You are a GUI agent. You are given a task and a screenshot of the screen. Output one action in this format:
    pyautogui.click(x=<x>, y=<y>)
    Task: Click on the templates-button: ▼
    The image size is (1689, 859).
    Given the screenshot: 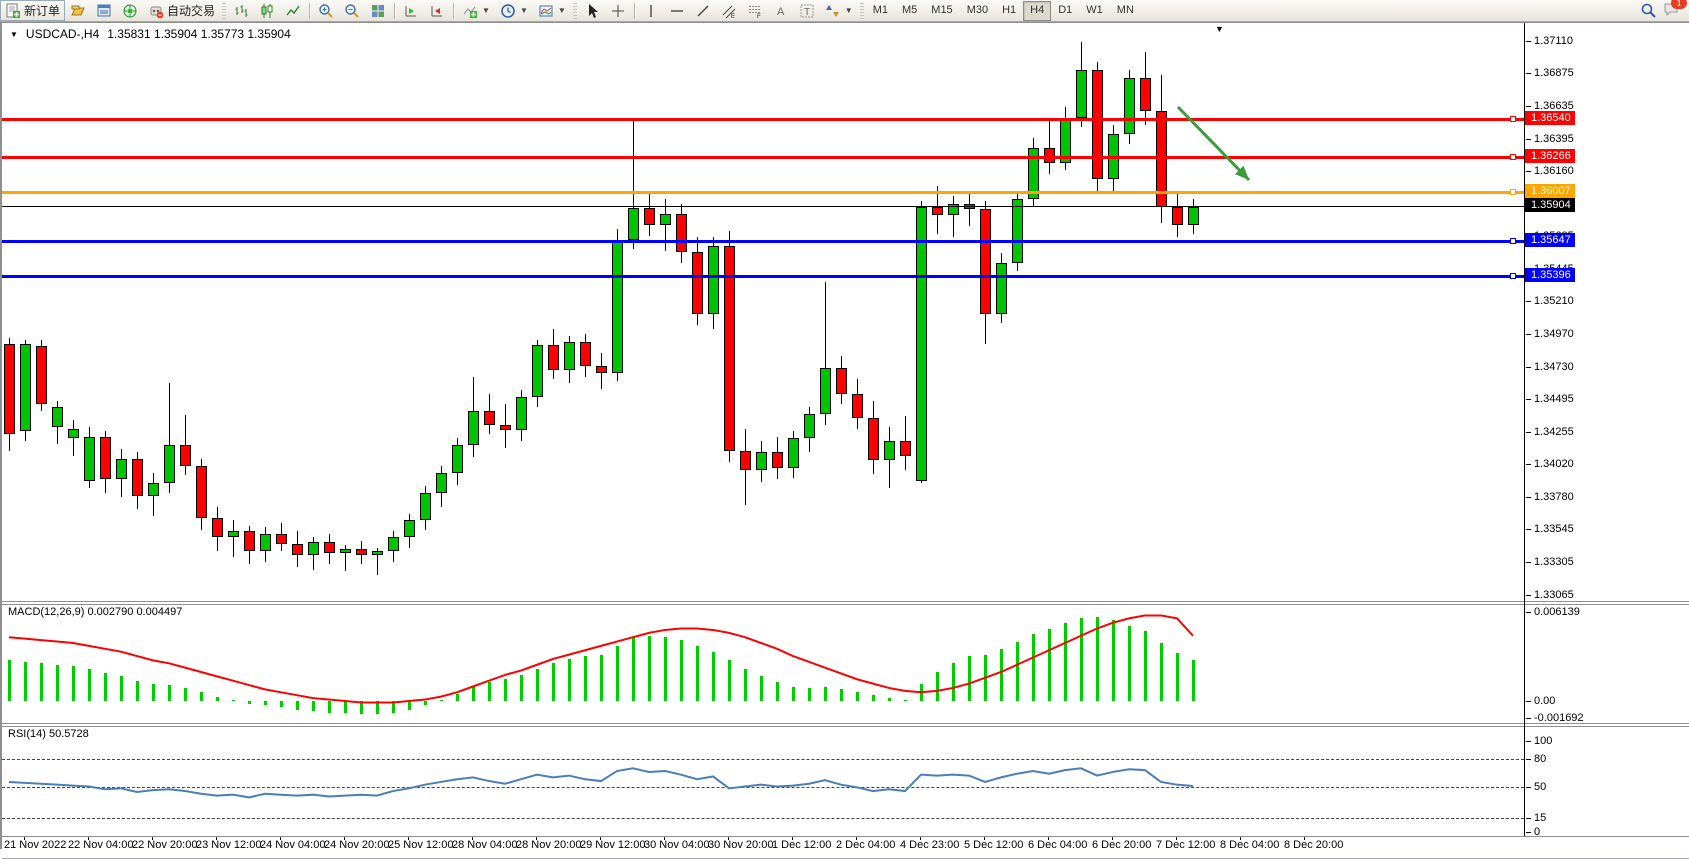 What is the action you would take?
    pyautogui.click(x=552, y=10)
    